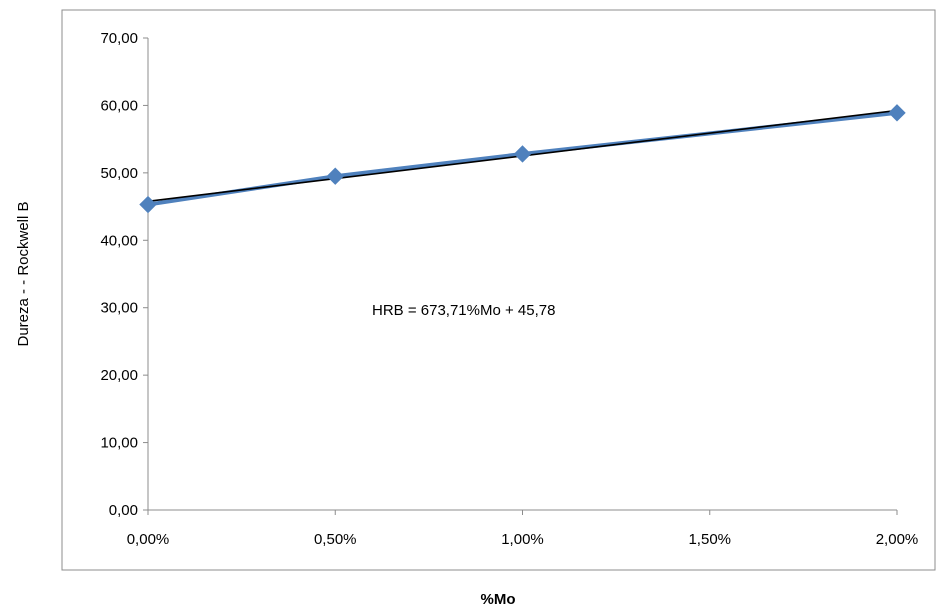 This screenshot has width=940, height=607. I want to click on y-axis-title: Dureza - - Rockwell B, so click(23, 273).